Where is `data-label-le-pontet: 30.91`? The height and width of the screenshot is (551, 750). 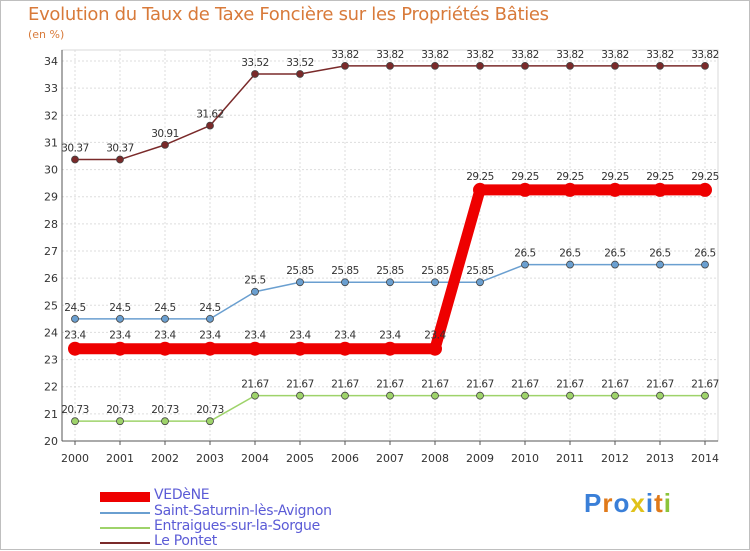 data-label-le-pontet: 30.91 is located at coordinates (165, 134).